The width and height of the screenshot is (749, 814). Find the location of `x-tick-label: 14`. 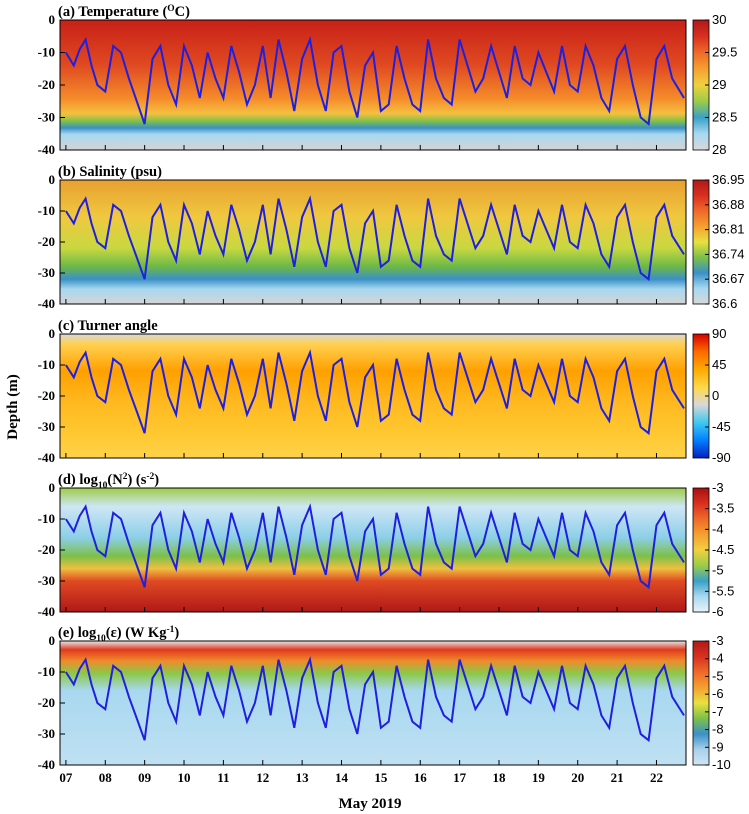

x-tick-label: 14 is located at coordinates (342, 777).